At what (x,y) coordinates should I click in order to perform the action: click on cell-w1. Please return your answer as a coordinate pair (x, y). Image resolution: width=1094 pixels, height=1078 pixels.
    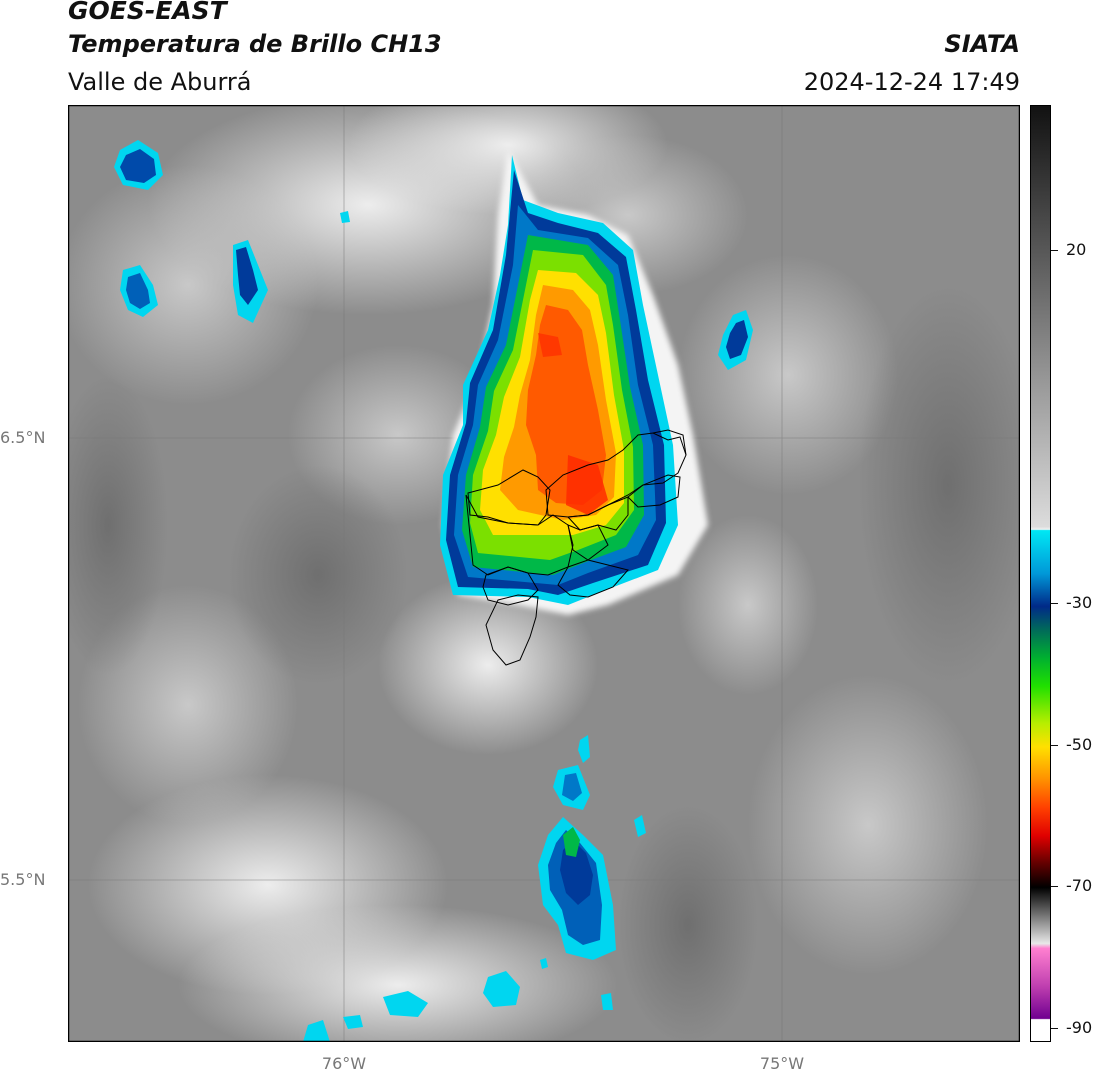
    Looking at the image, I should click on (139, 291).